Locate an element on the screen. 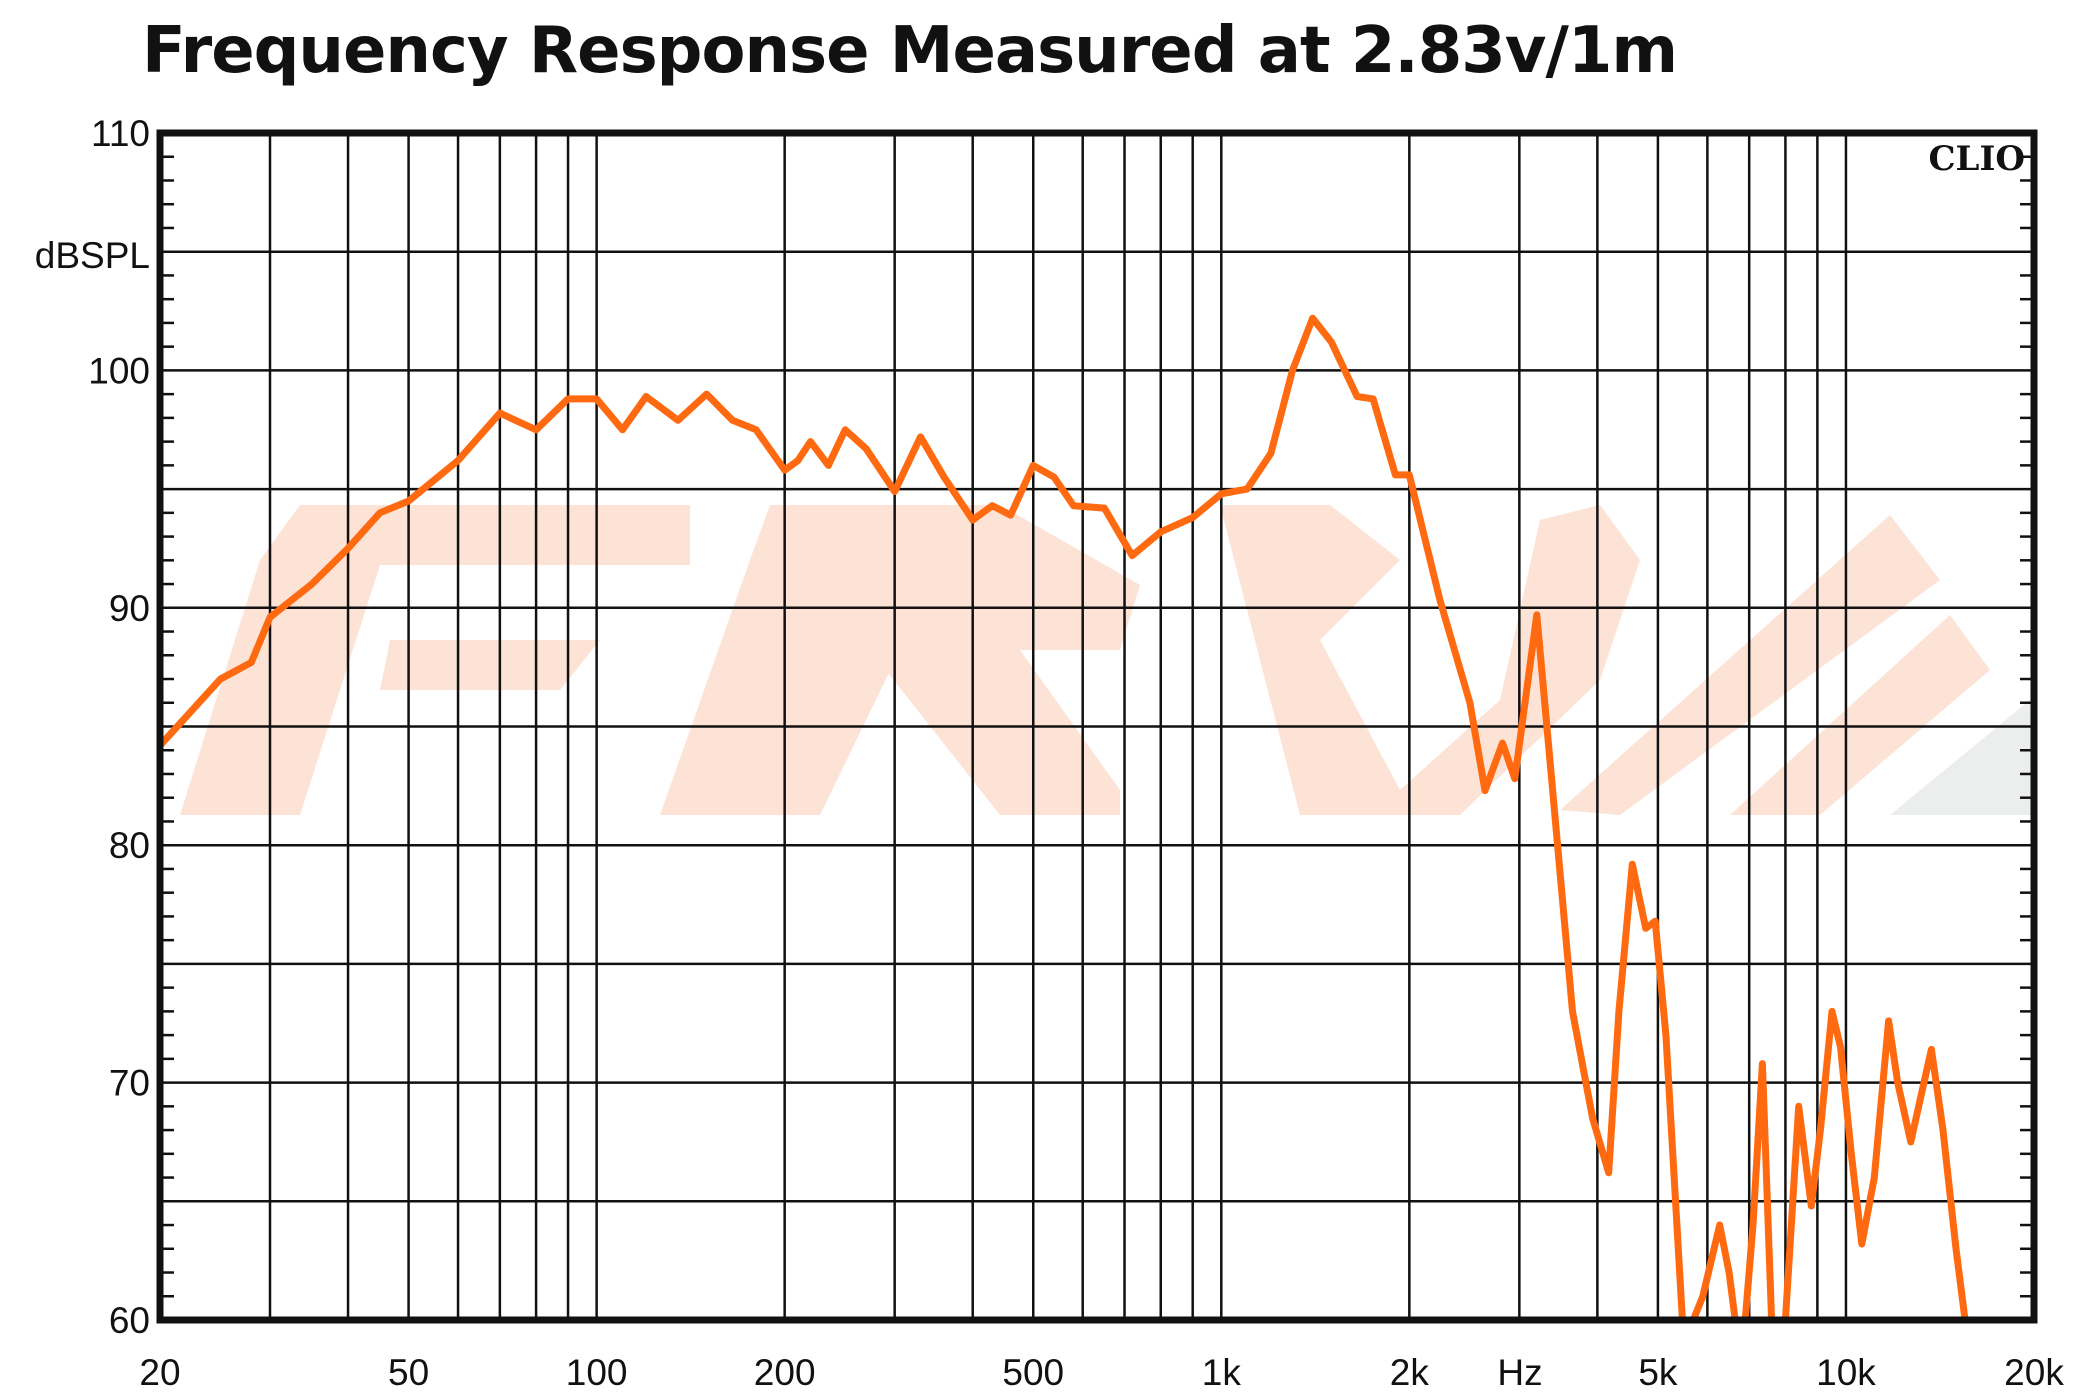 This screenshot has width=2080, height=1398. x-tick-label: 10k is located at coordinates (1846, 1372).